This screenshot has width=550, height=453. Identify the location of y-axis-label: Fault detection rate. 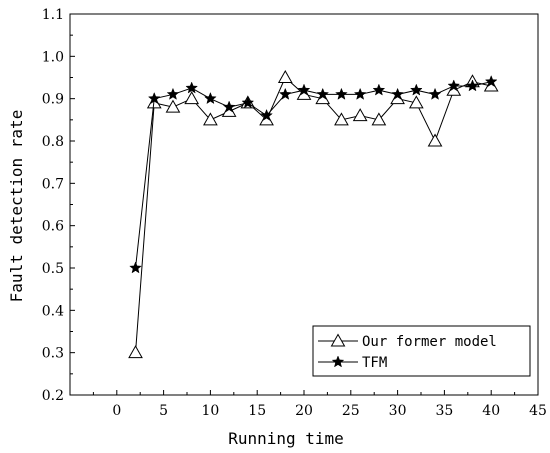
(16, 206).